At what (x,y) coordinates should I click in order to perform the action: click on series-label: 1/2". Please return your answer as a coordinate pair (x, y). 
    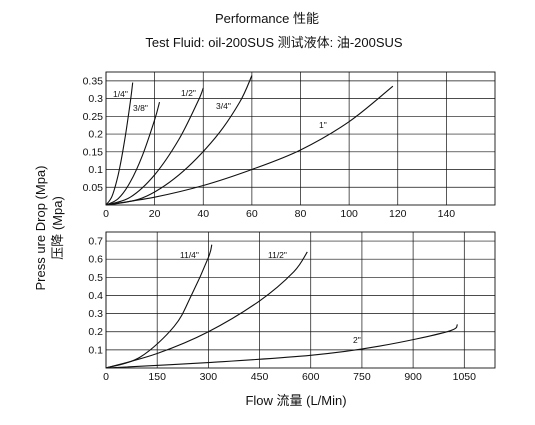
    Looking at the image, I should click on (188, 93).